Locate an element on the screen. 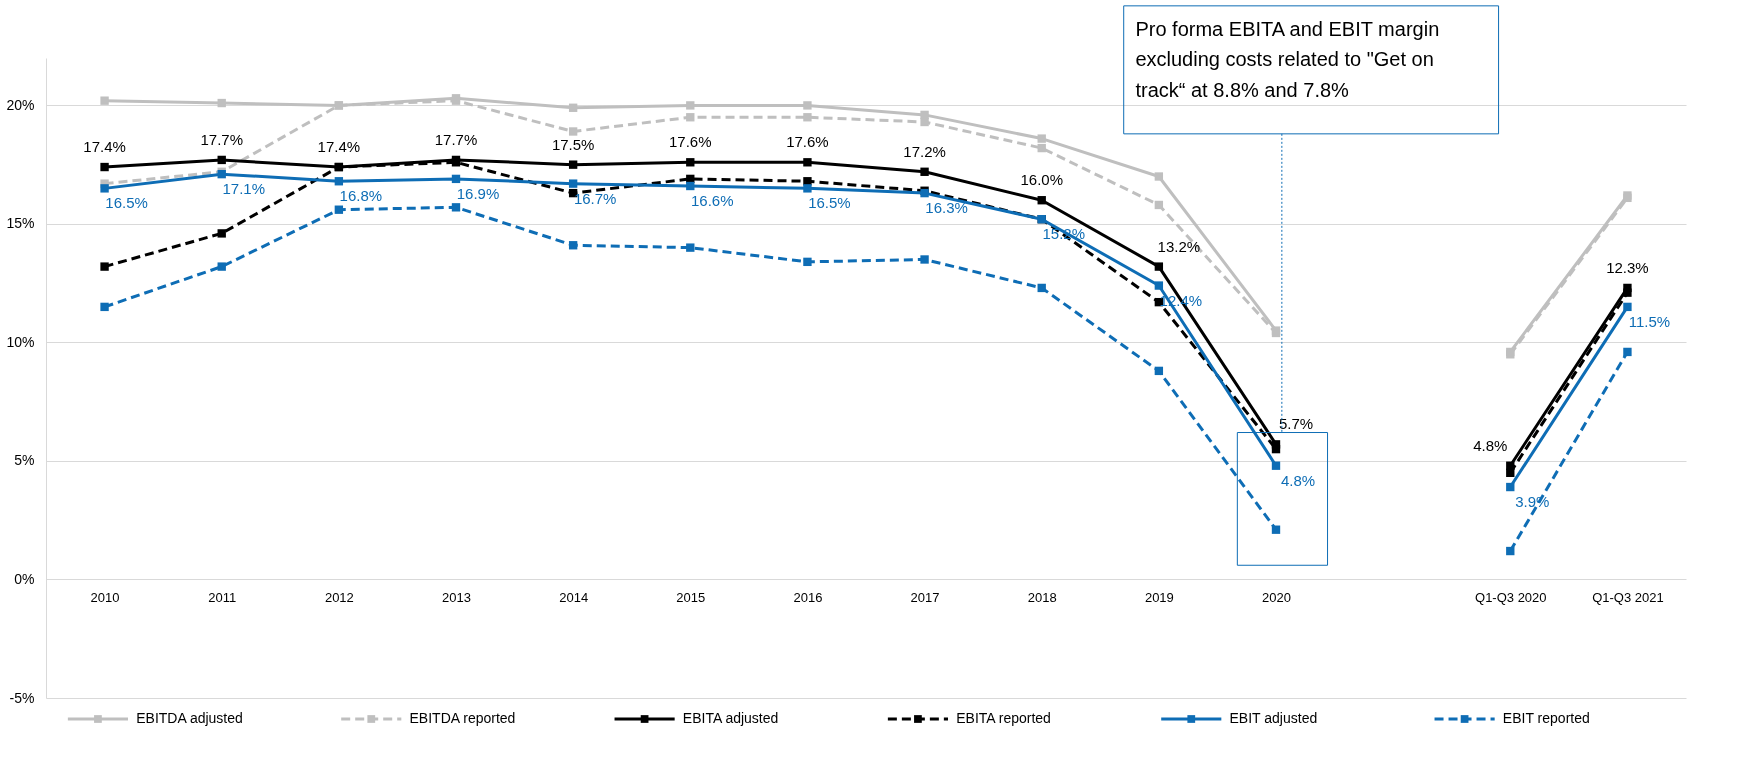 Image resolution: width=1763 pixels, height=761 pixels. y-tick-label: 15% is located at coordinates (20, 223).